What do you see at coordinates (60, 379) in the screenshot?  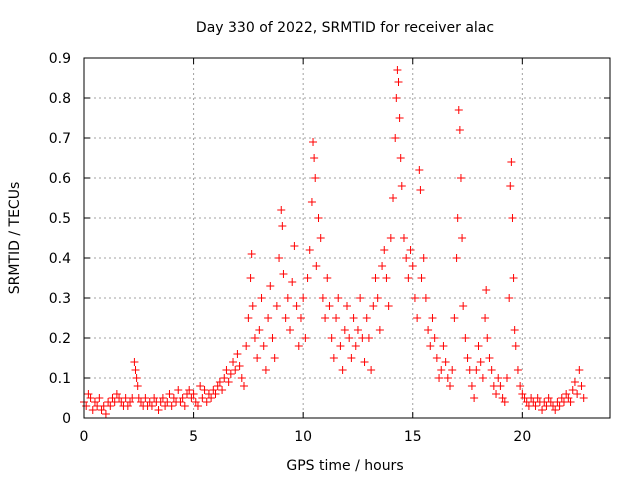 I see `y-tick-label: 0.1` at bounding box center [60, 379].